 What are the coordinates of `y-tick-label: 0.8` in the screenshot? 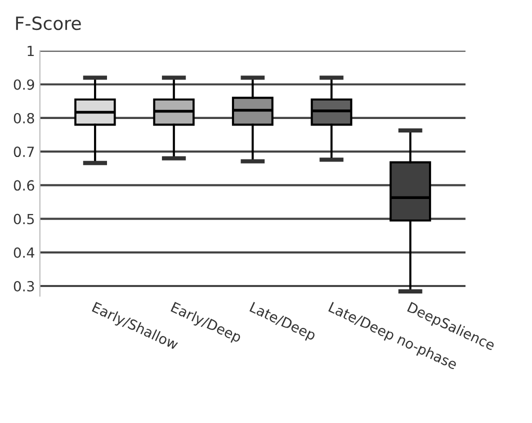 It's located at (24, 118).